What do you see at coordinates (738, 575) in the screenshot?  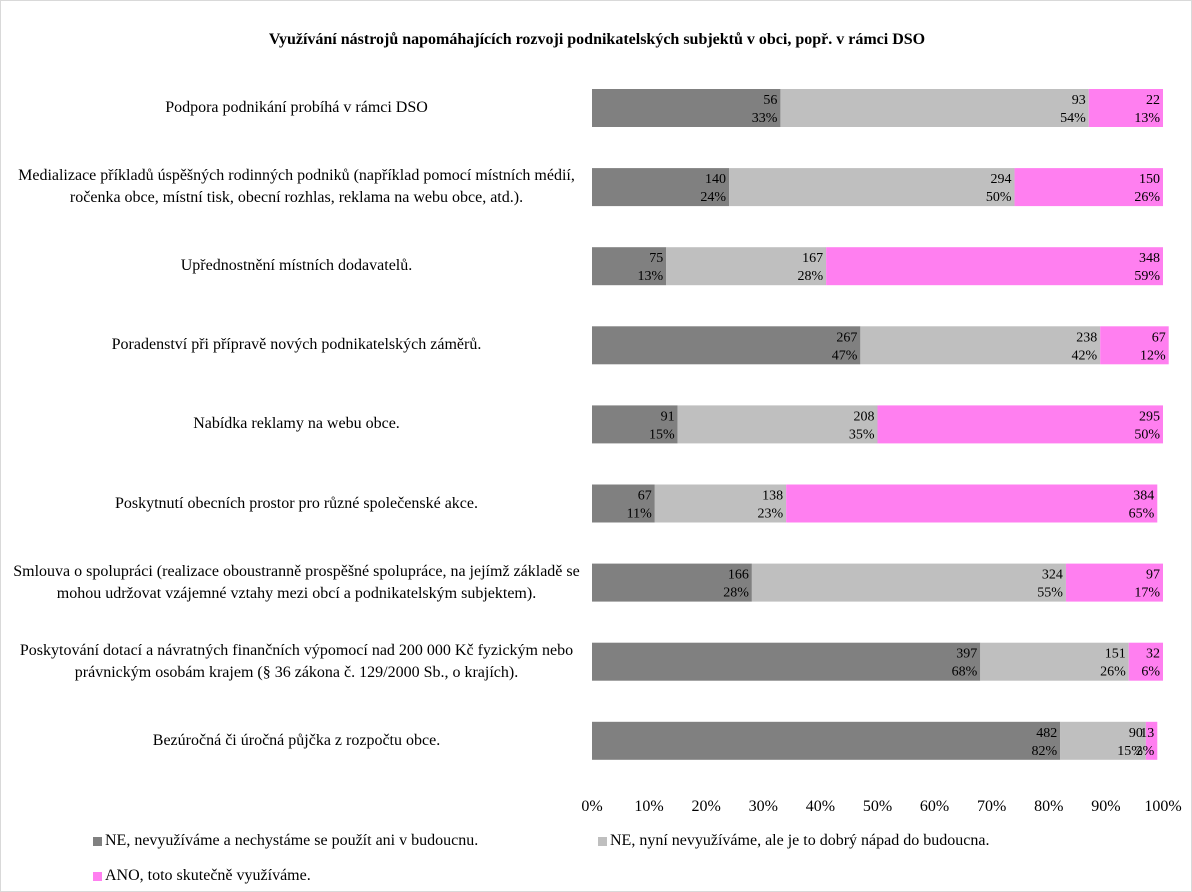 I see `count-label: 166` at bounding box center [738, 575].